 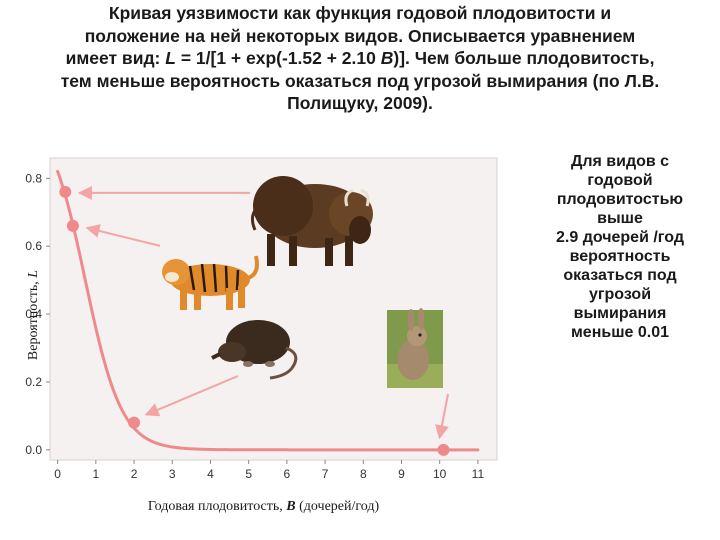 I want to click on x-tick-label: 4, so click(x=210, y=474).